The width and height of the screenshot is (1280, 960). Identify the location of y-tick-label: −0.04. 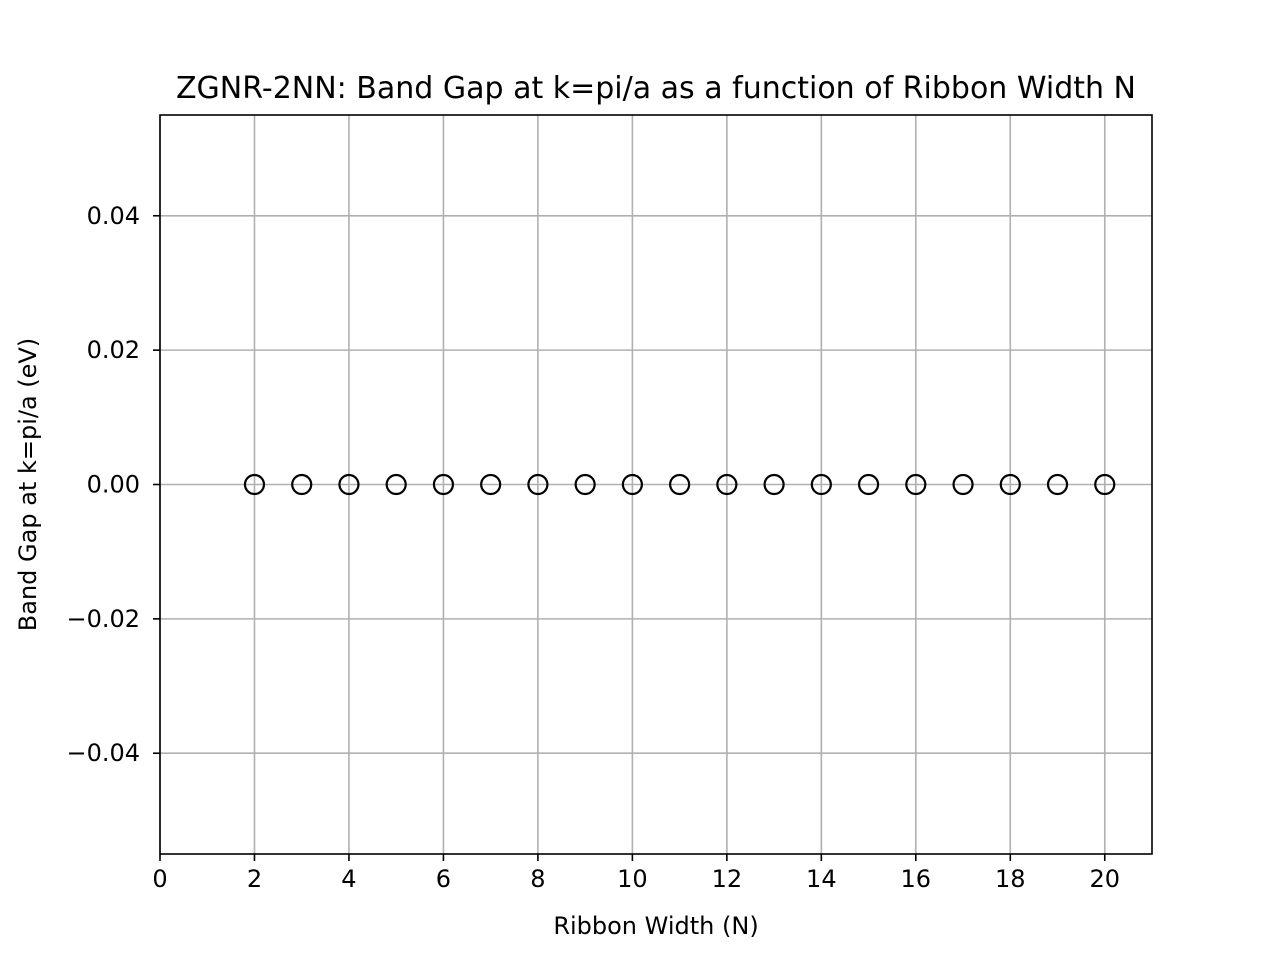
(103, 753).